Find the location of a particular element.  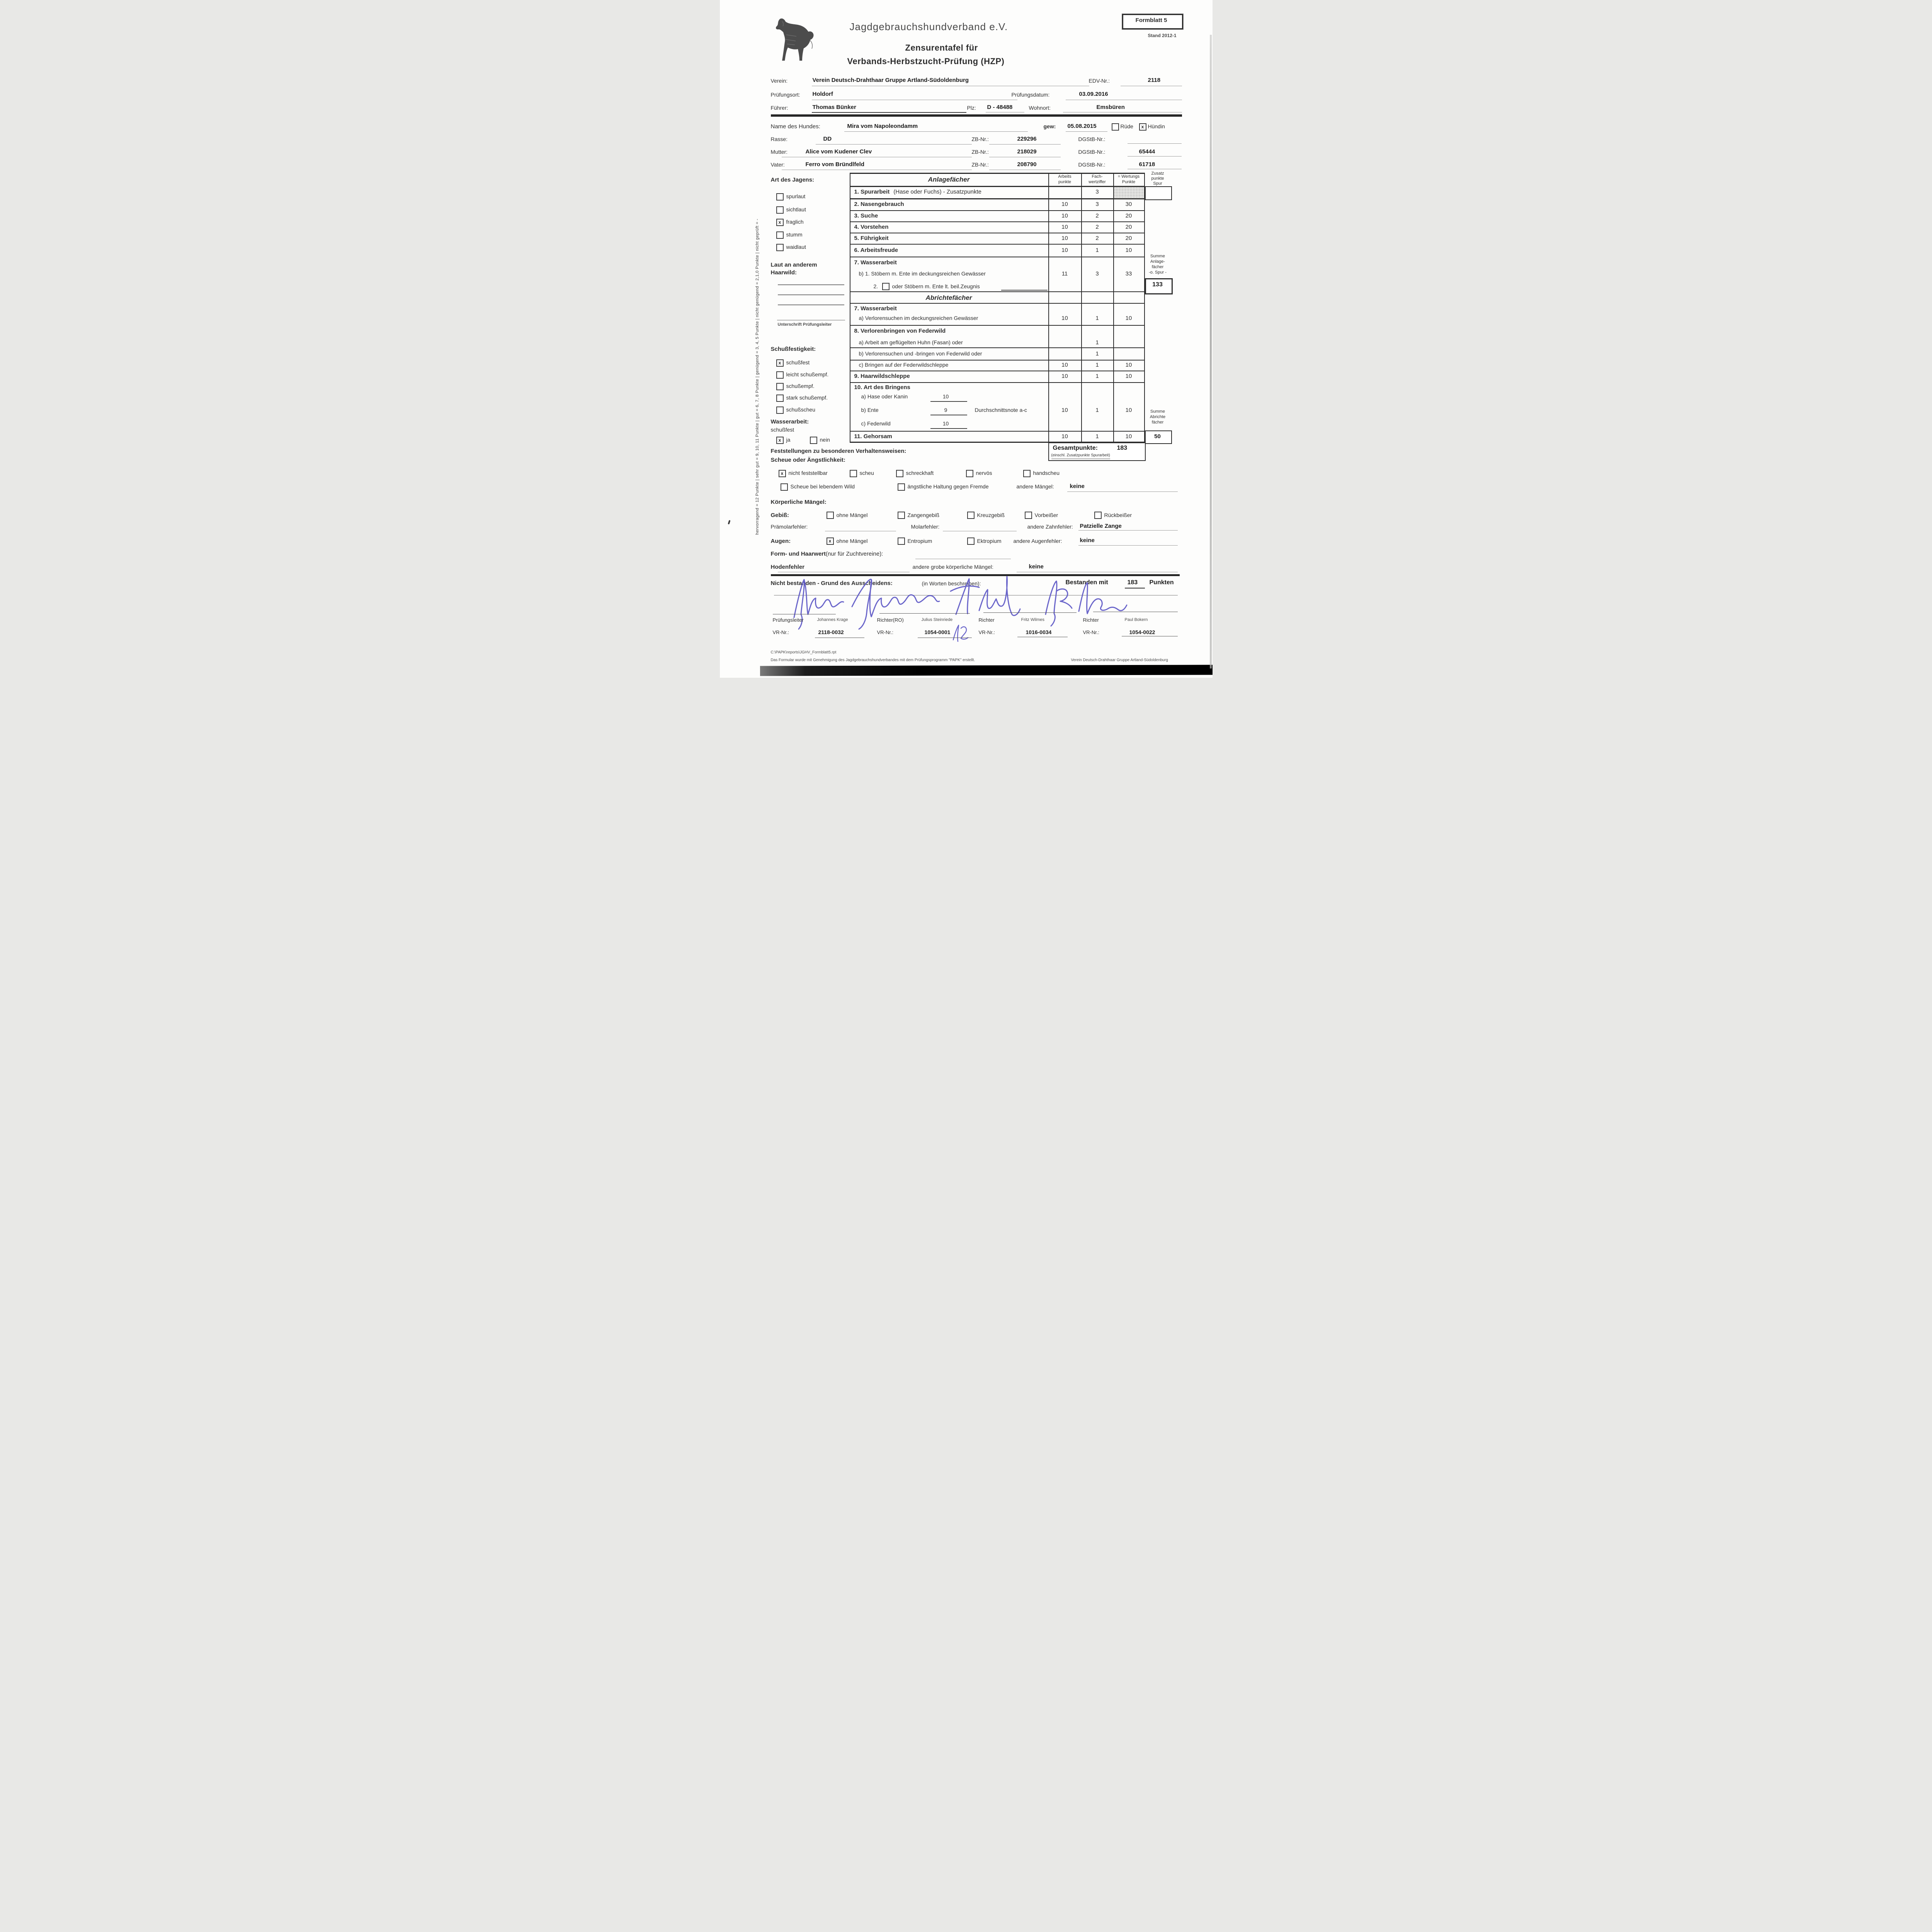

wohnort-label: Wohnort: is located at coordinates (1040, 108).